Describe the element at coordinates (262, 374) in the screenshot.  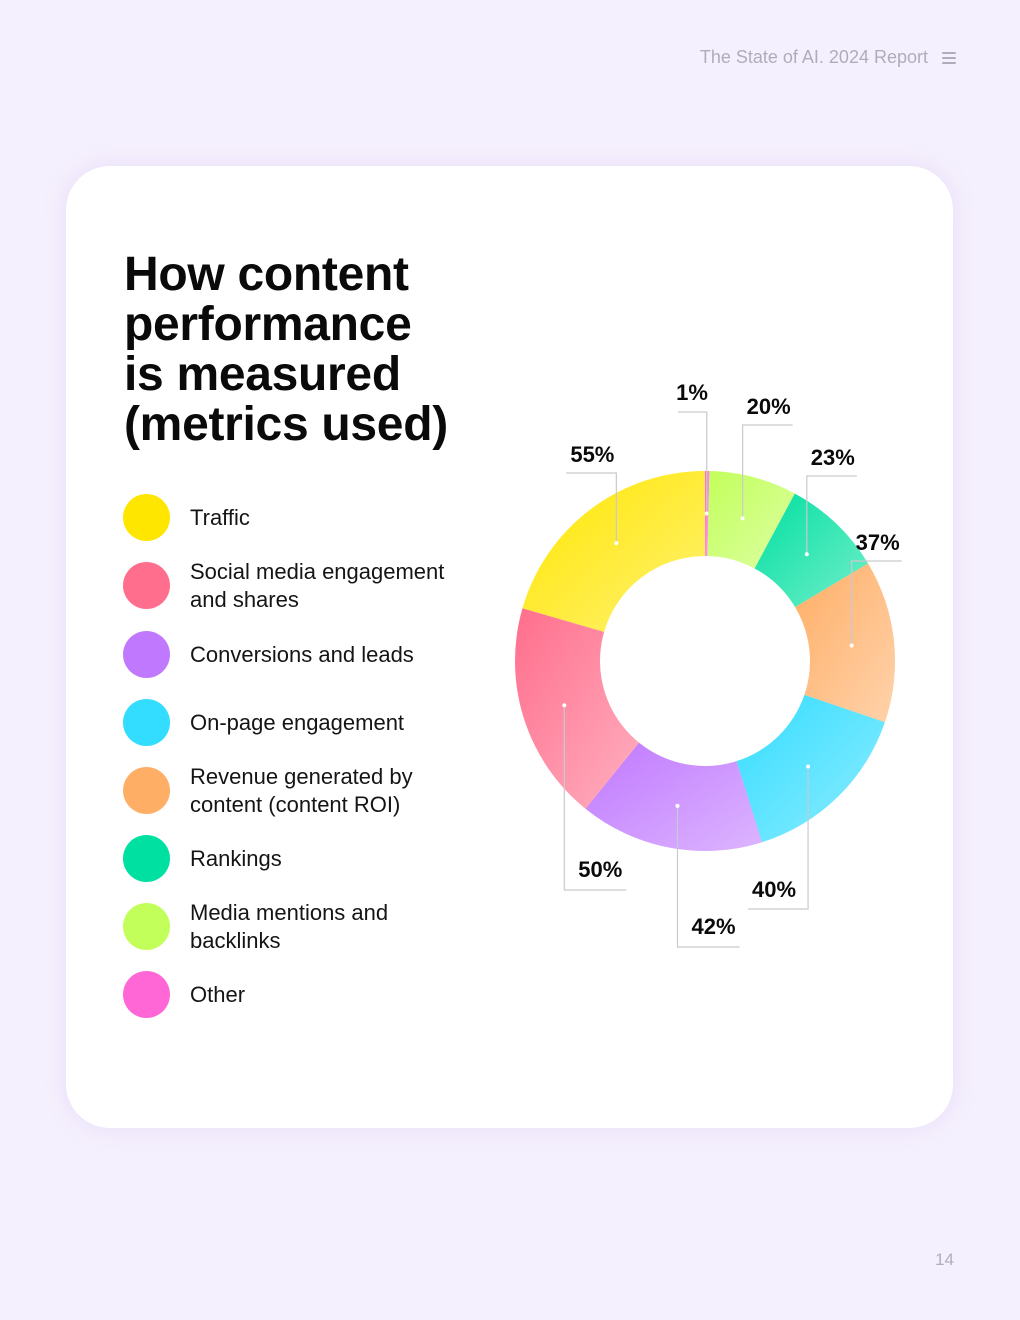
I see `chart-title-line: is measured` at that location.